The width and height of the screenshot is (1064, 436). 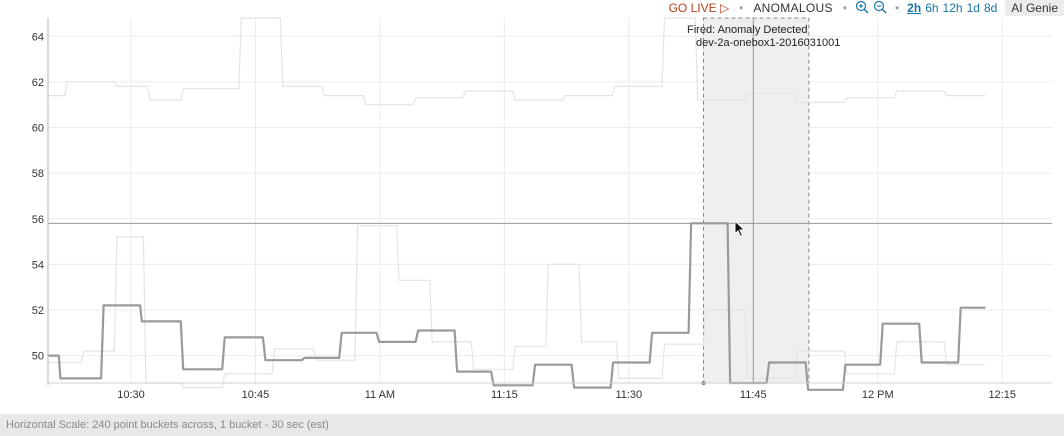 What do you see at coordinates (753, 395) in the screenshot?
I see `x-tick-label: 11:45` at bounding box center [753, 395].